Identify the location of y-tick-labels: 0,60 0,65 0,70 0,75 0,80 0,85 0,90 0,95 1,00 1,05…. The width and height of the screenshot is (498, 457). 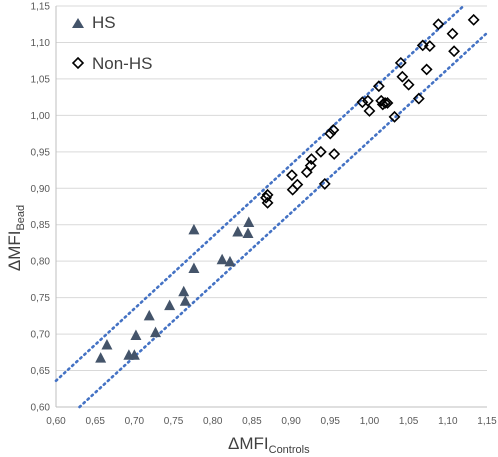
(41, 208).